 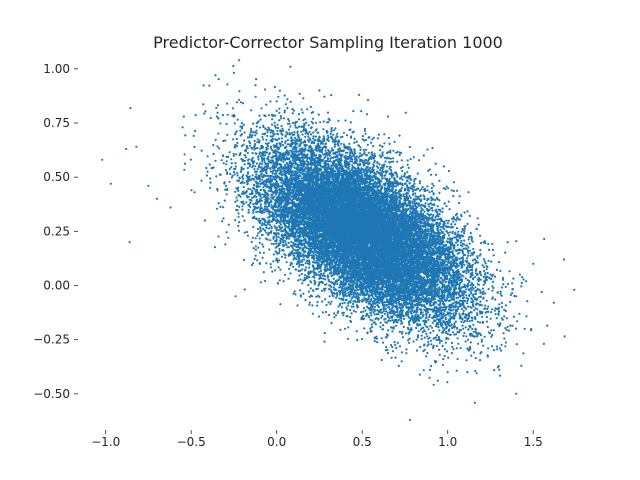 I want to click on y-tick-label: 0.25, so click(x=56, y=231).